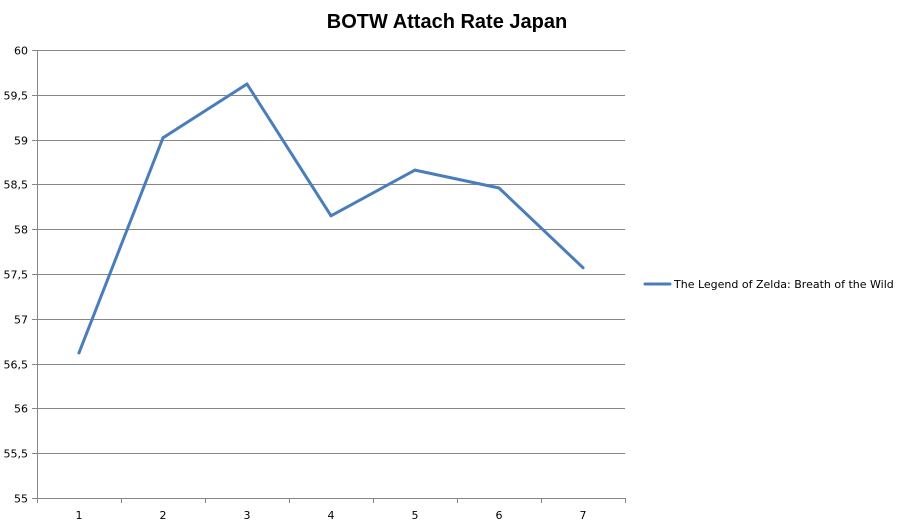  Describe the element at coordinates (163, 515) in the screenshot. I see `x-tick-label: 2` at that location.